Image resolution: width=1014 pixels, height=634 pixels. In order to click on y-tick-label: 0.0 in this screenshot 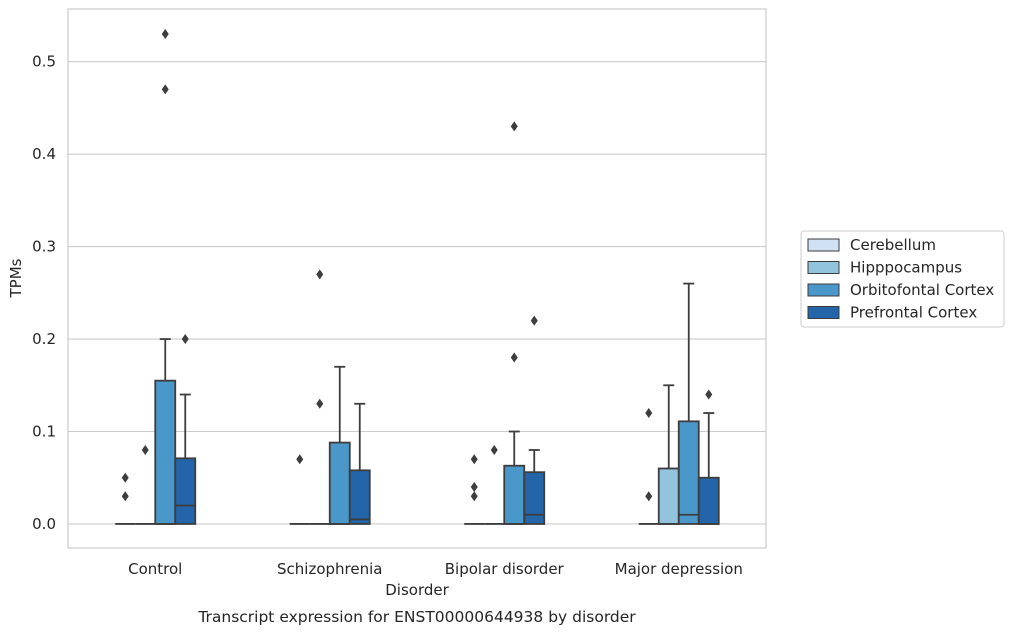, I will do `click(44, 524)`.